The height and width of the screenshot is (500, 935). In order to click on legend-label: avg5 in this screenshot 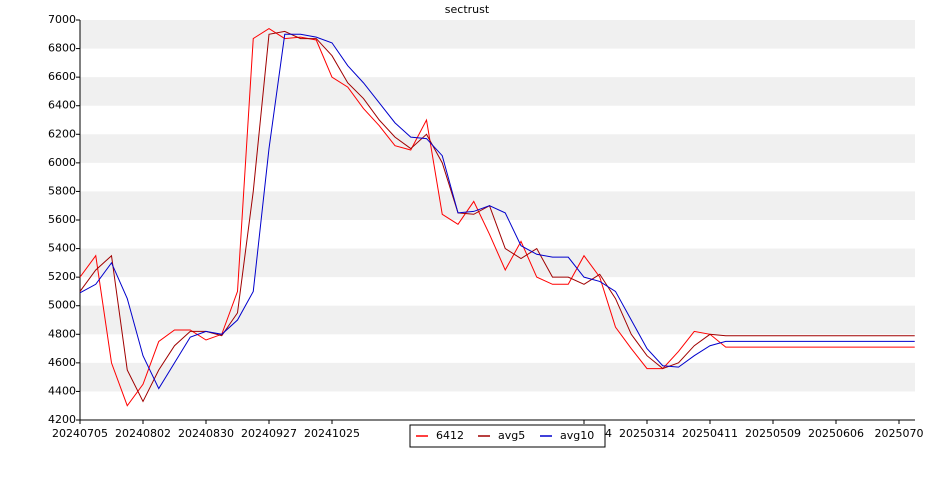, I will do `click(511, 435)`.